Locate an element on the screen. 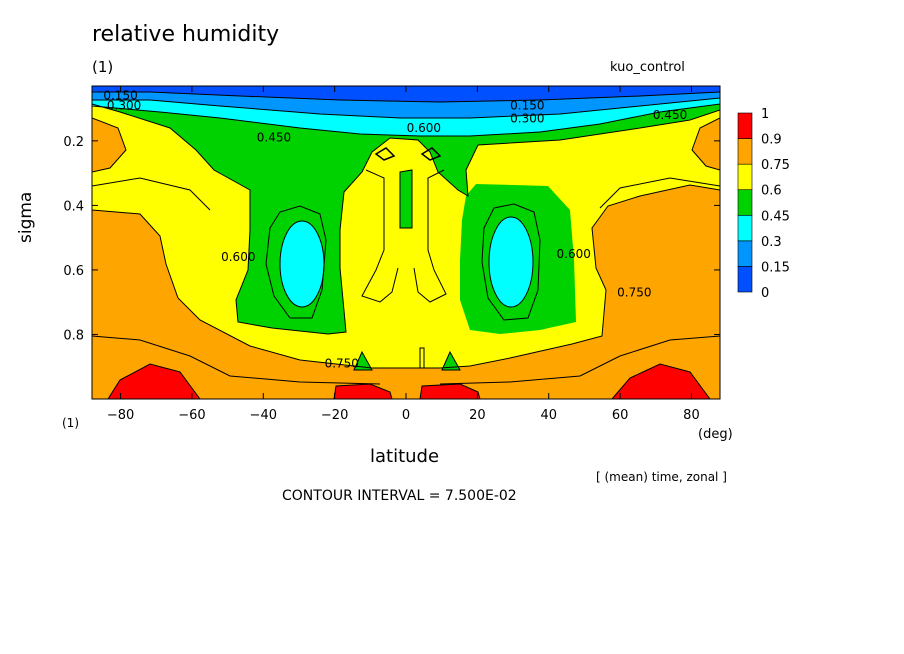 Image resolution: width=904 pixels, height=654 pixels. x-tick-label: −20 is located at coordinates (334, 415).